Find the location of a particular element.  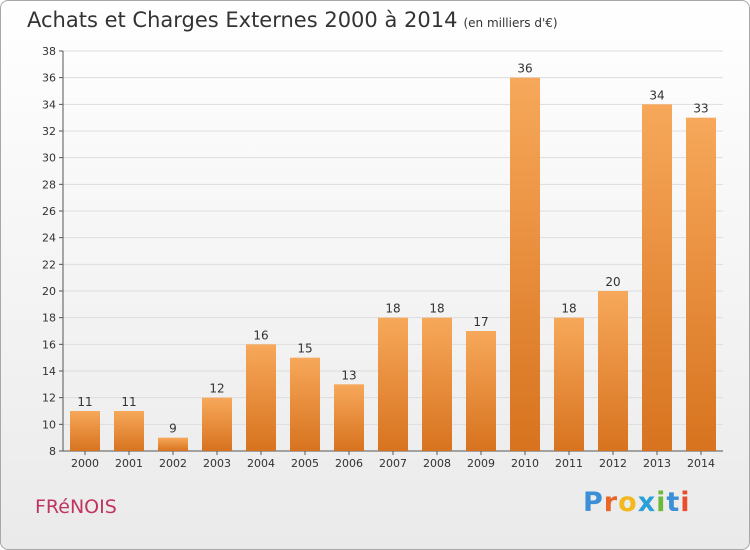

x-tick-label: 2000 is located at coordinates (85, 463).